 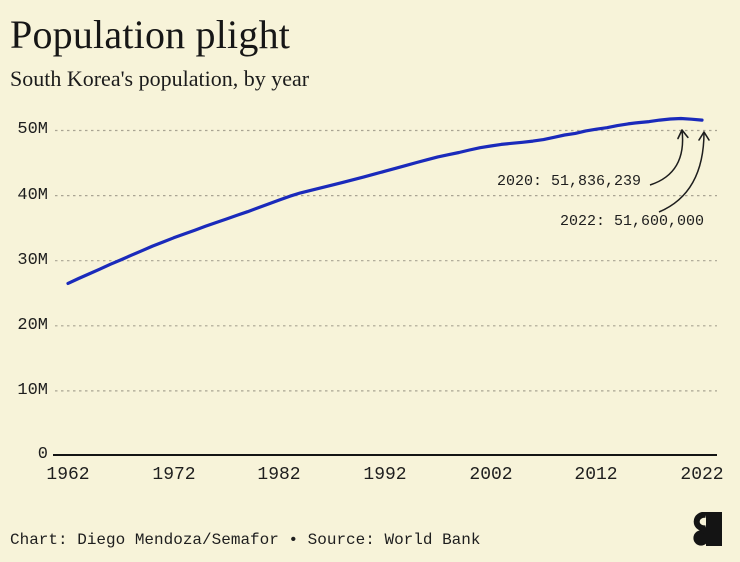 What do you see at coordinates (160, 78) in the screenshot?
I see `chart-subtitle: South Korea's population, by year` at bounding box center [160, 78].